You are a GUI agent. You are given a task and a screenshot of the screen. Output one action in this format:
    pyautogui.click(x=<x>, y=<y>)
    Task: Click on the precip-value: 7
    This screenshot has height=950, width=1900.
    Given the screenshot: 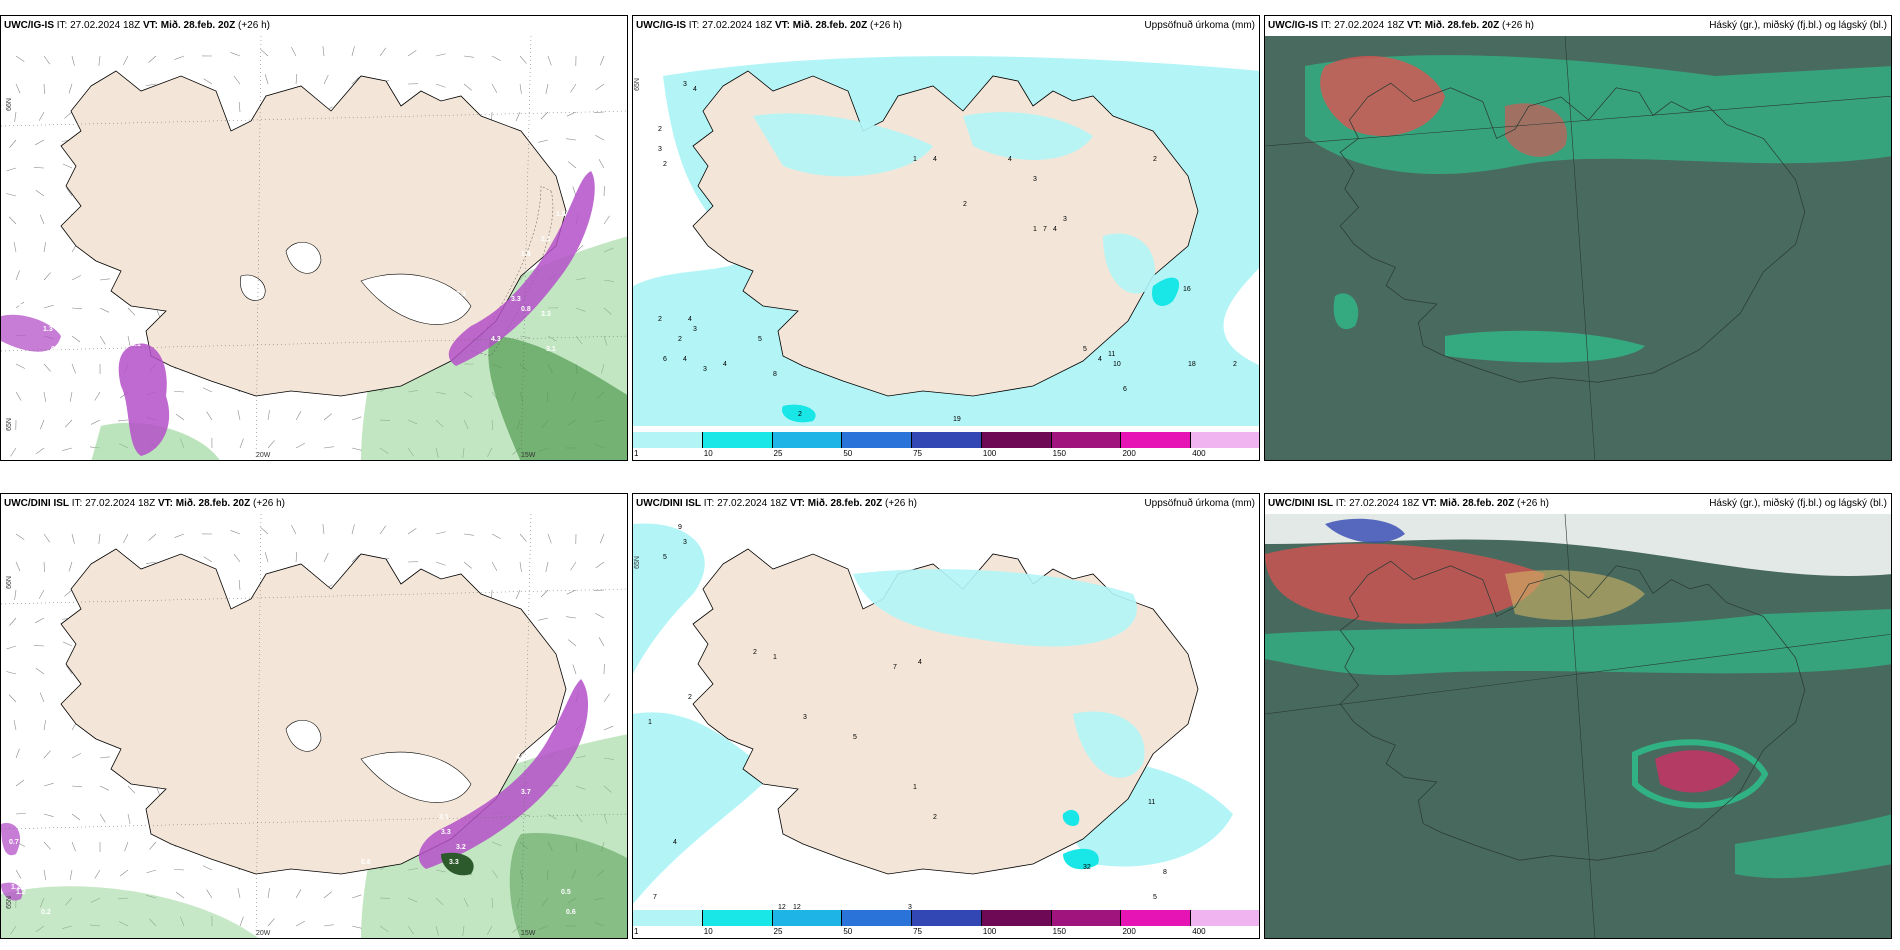 What is the action you would take?
    pyautogui.click(x=1045, y=229)
    